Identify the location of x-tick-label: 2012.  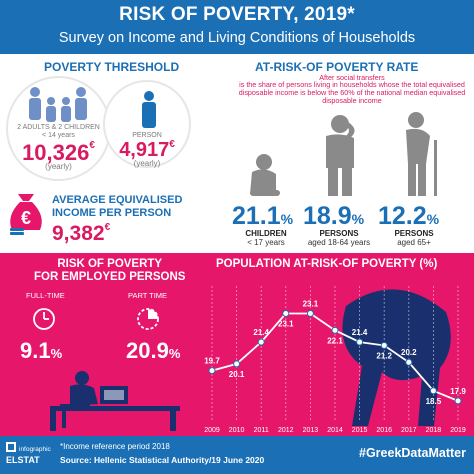
(286, 430).